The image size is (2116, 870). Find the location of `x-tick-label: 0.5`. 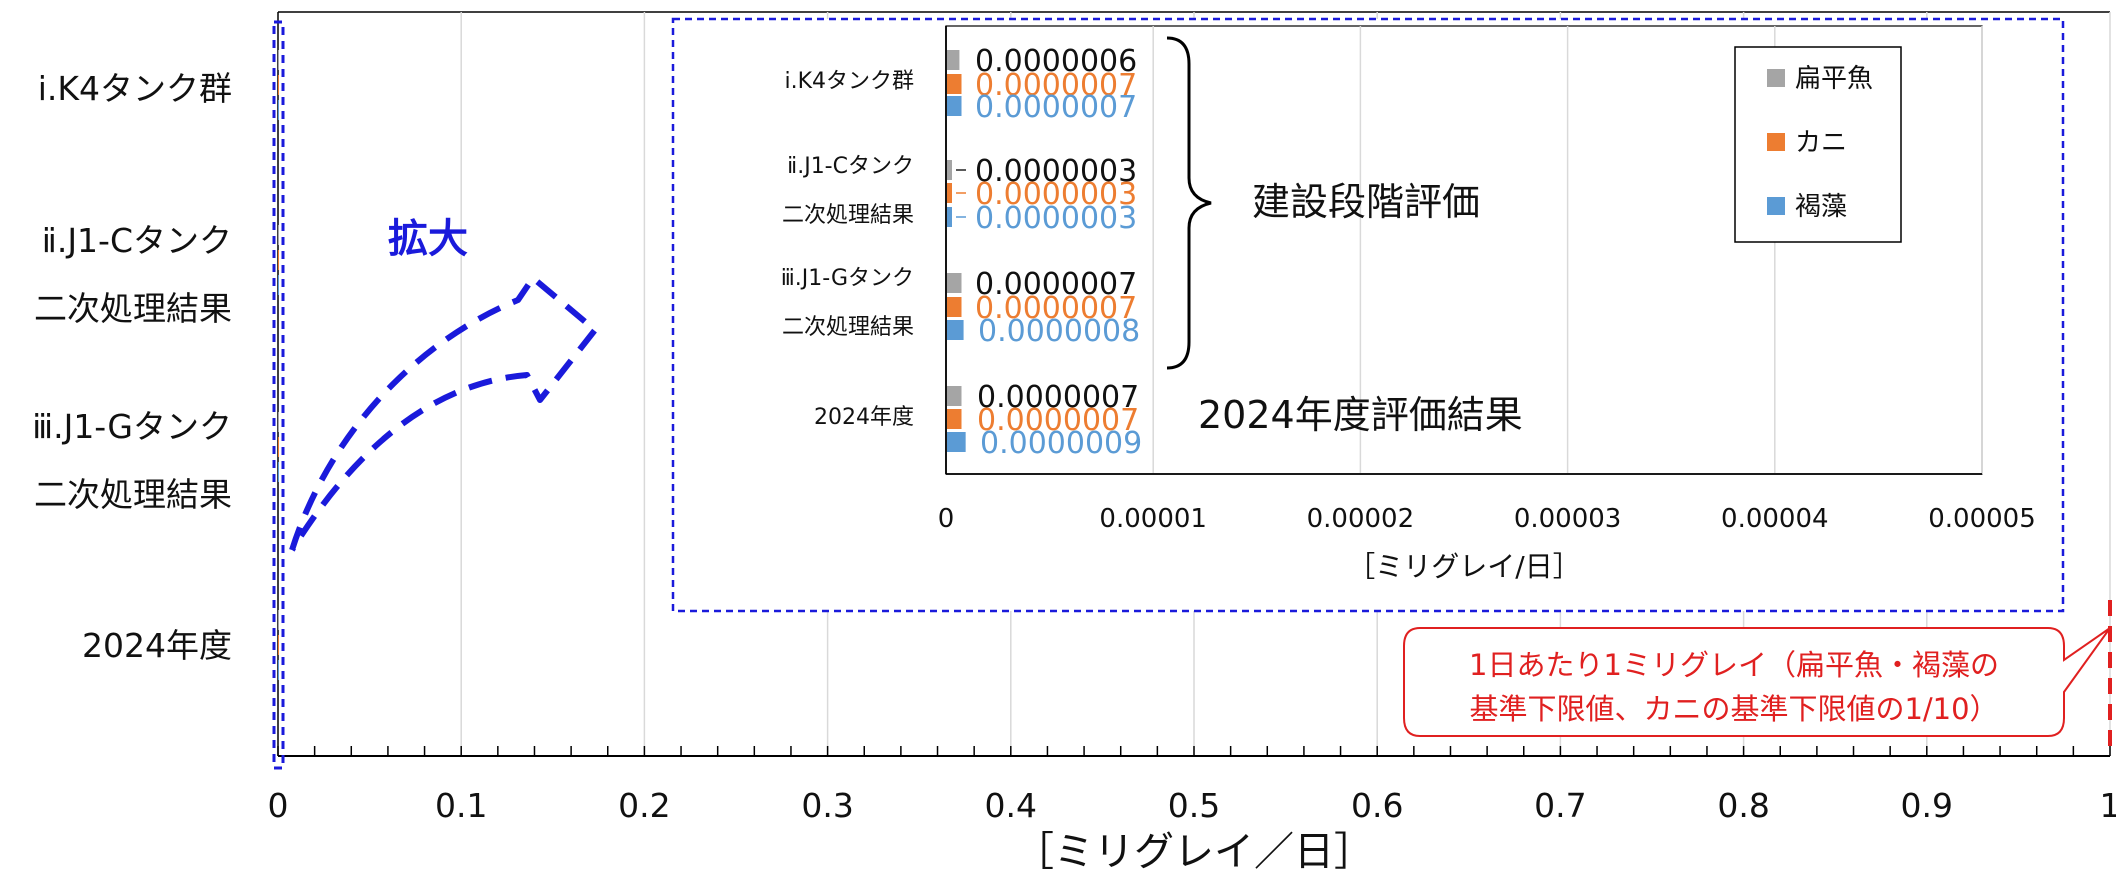

x-tick-label: 0.5 is located at coordinates (1194, 805).